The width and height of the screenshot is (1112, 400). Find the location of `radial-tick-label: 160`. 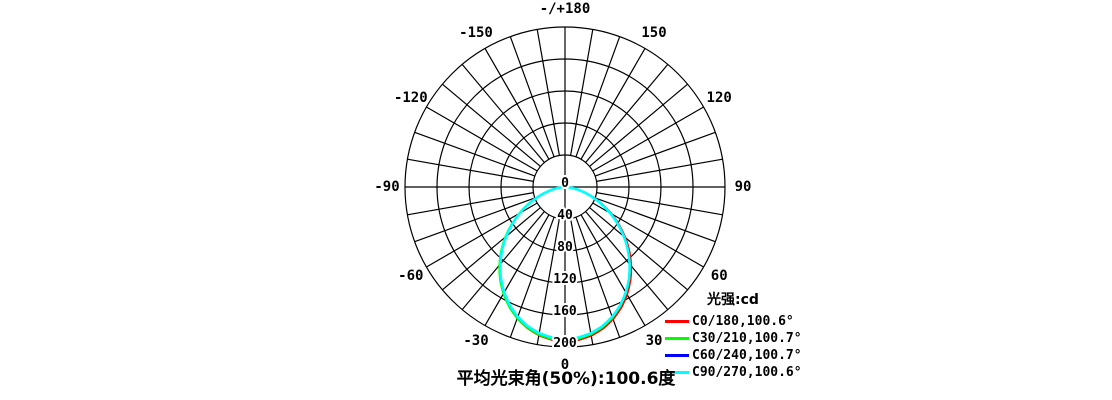

radial-tick-label: 160 is located at coordinates (565, 311).